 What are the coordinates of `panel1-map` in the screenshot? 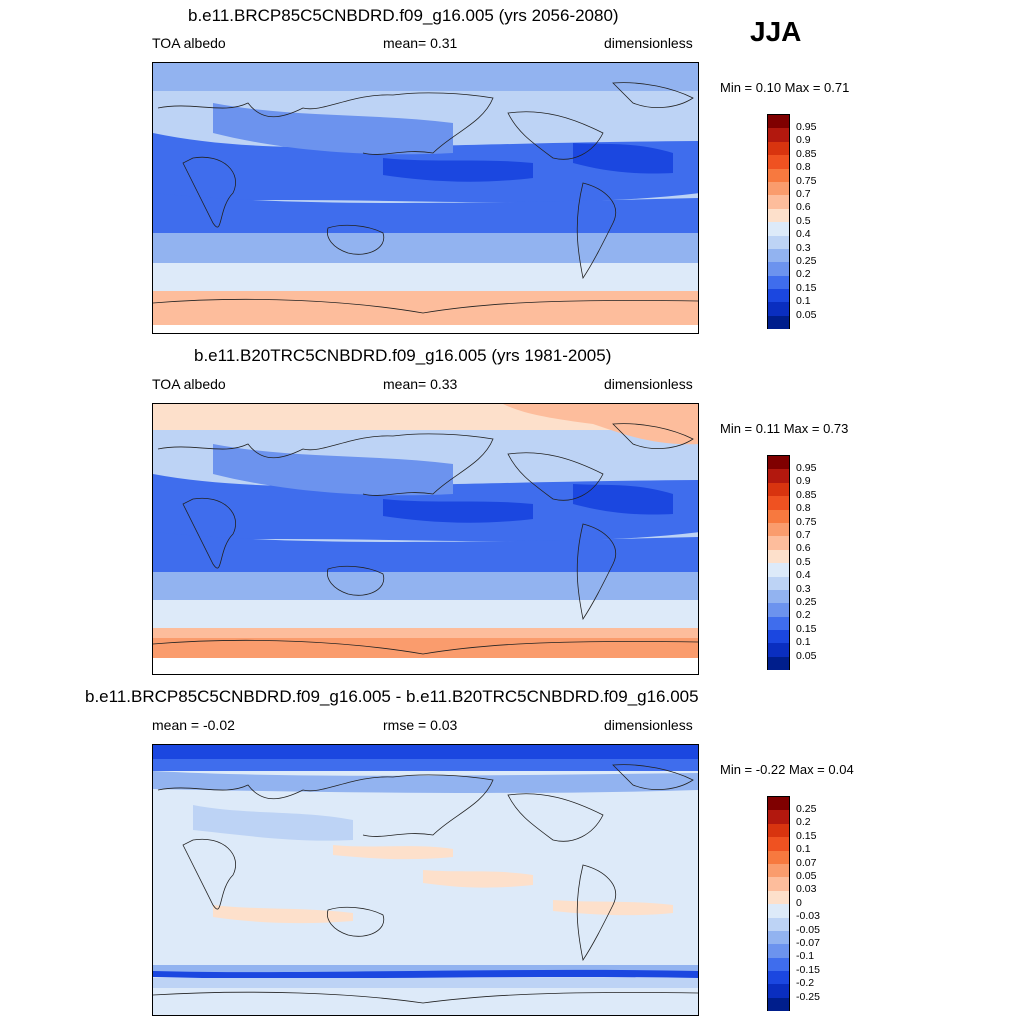 It's located at (425, 198).